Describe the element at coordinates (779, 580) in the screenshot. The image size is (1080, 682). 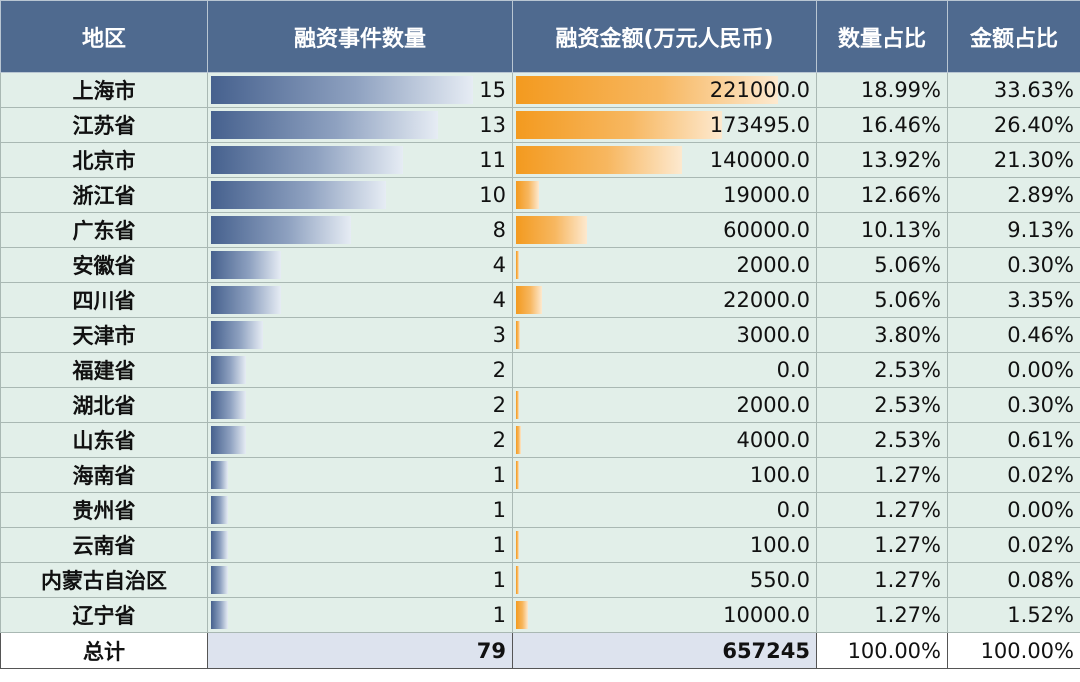
I see `amount-value: 550.0` at that location.